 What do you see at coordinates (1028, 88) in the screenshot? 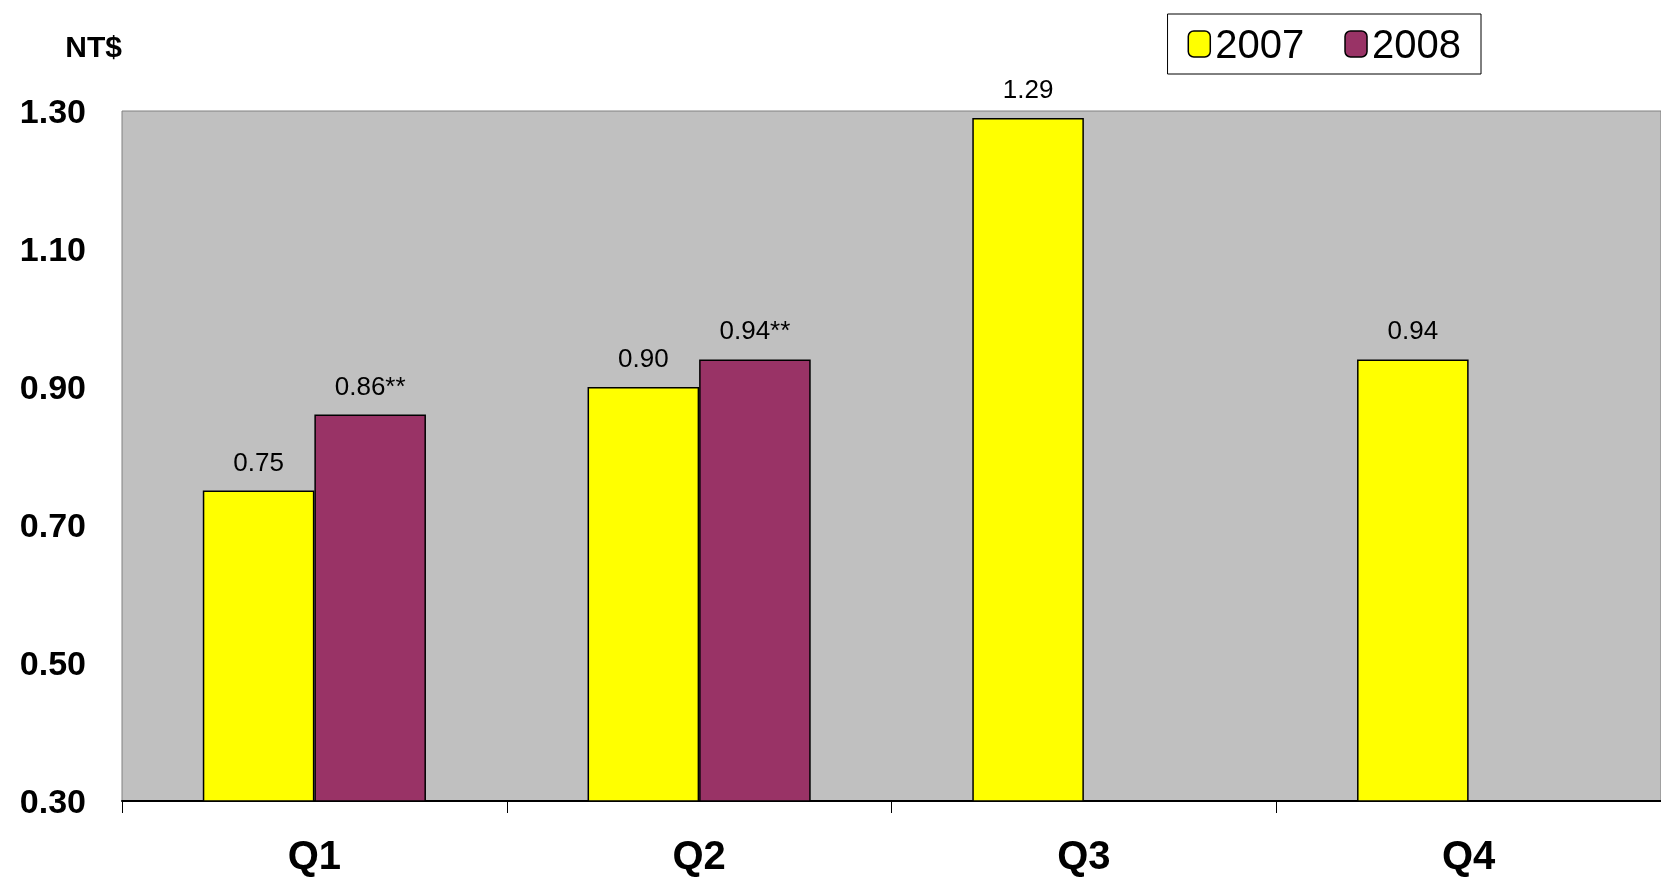
I see `data-label: 1.29` at bounding box center [1028, 88].